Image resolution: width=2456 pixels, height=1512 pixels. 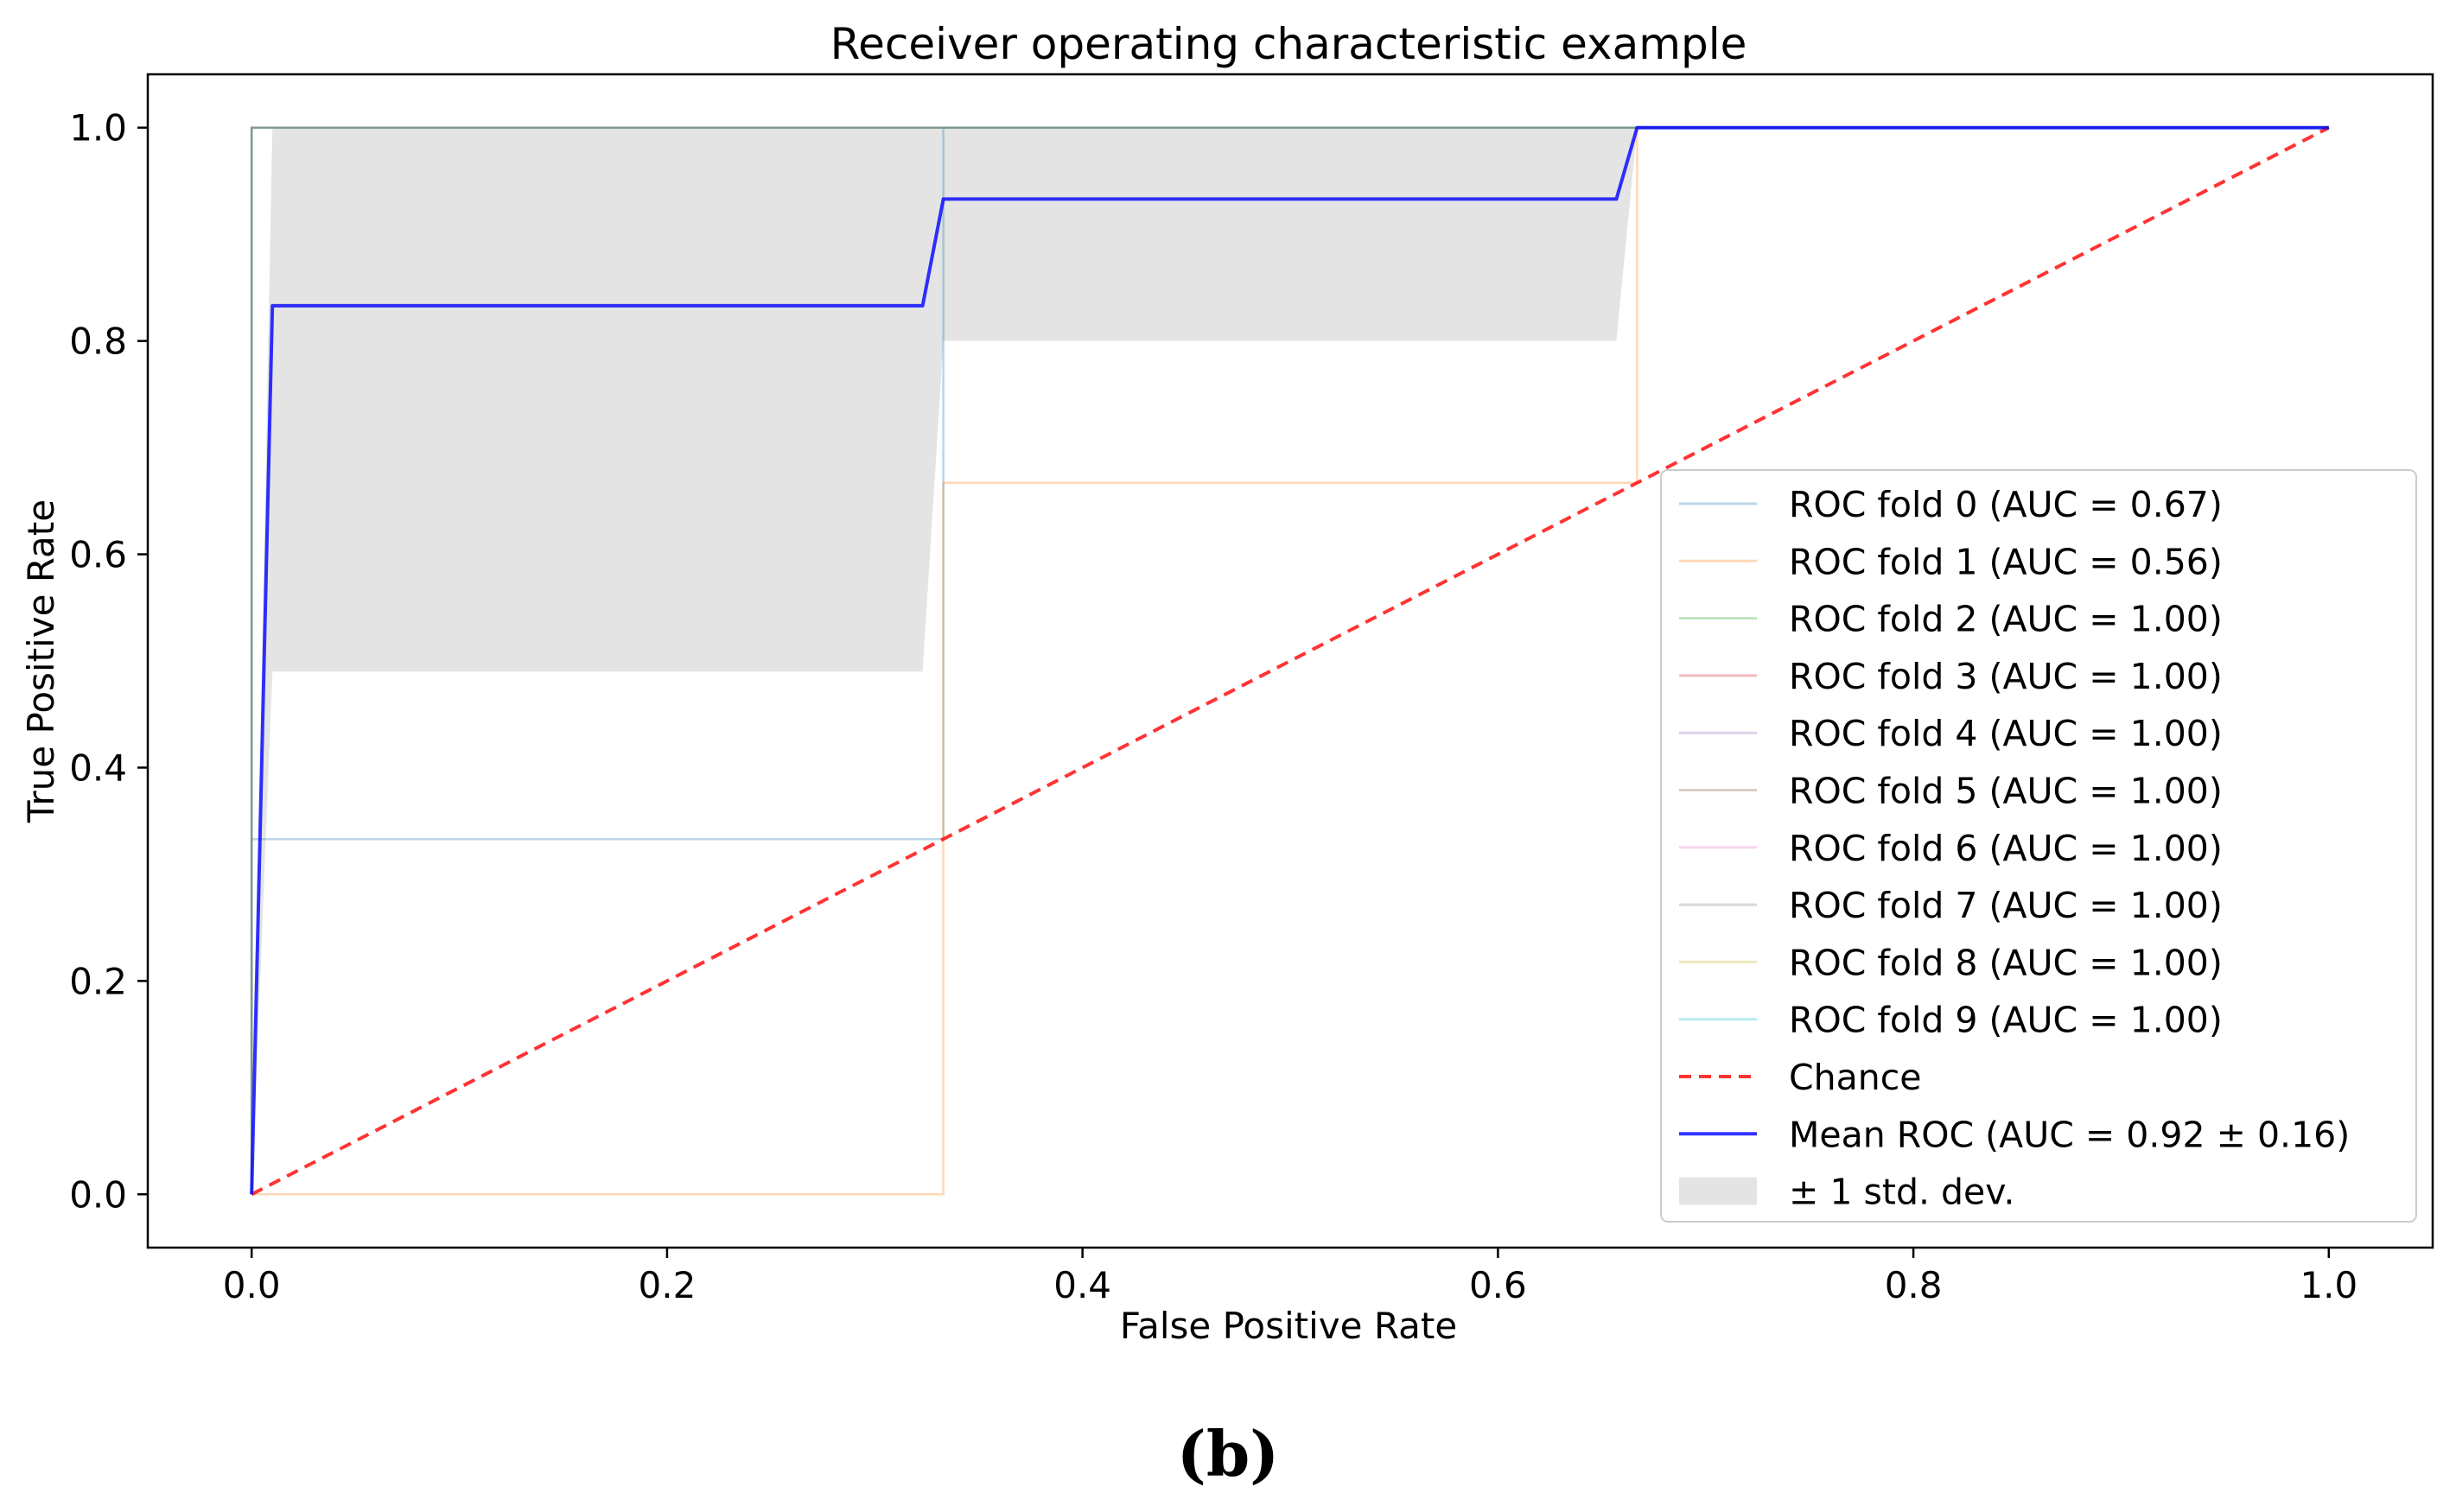 What do you see at coordinates (2069, 1134) in the screenshot?
I see `legend-label: Mean ROC (AUC = 0.92 ± 0.16)` at bounding box center [2069, 1134].